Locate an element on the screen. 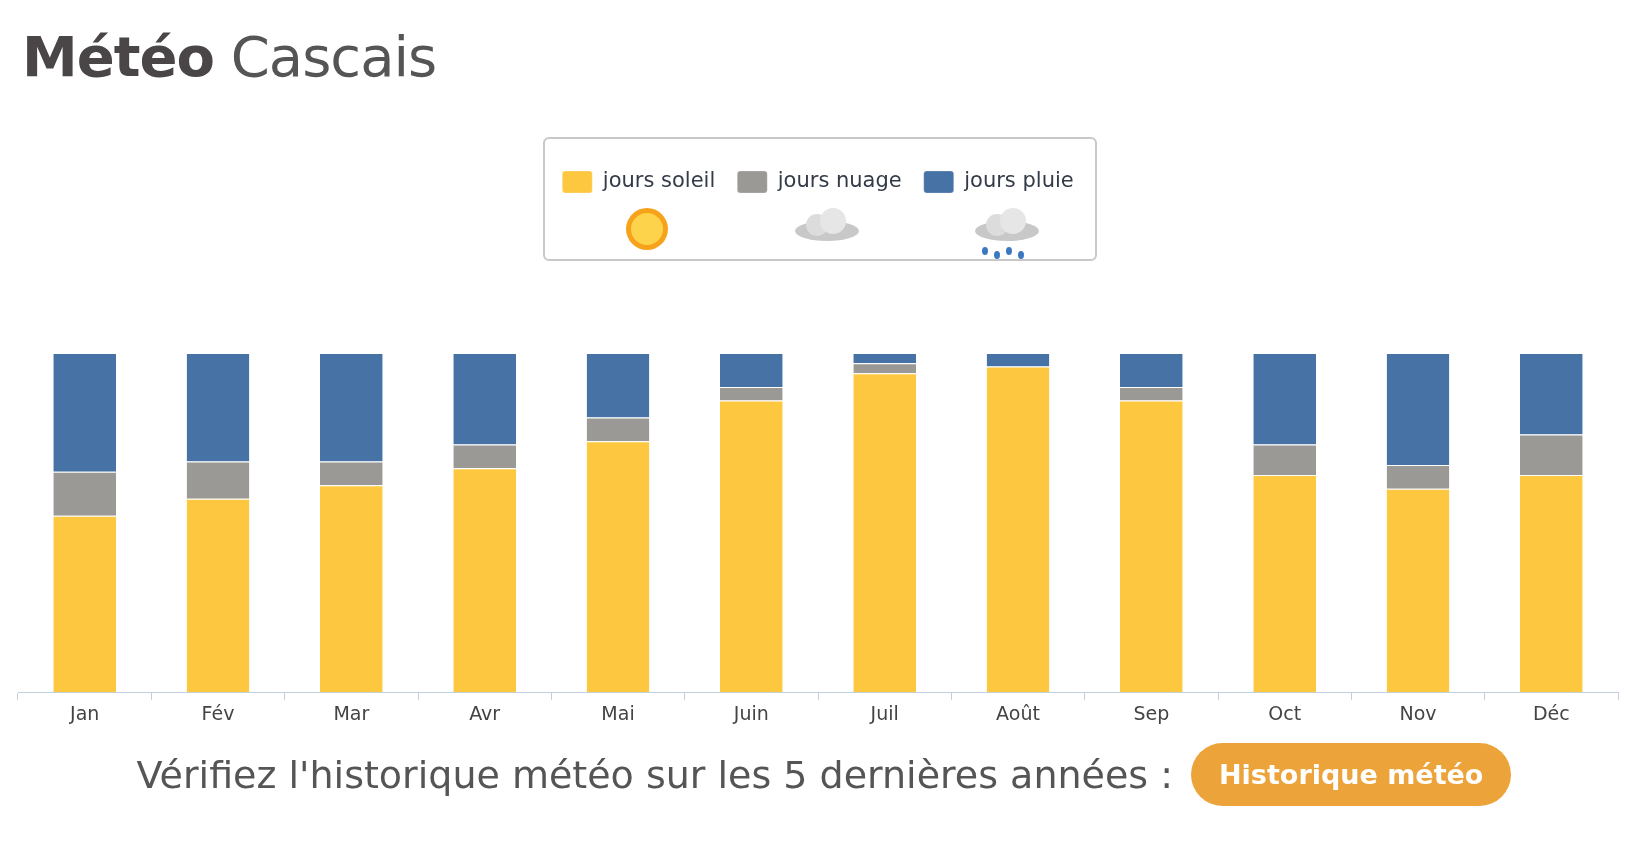 The image size is (1648, 866). text: Vérifiez l'historique météo sur les 5 dernières années : is located at coordinates (654, 774).